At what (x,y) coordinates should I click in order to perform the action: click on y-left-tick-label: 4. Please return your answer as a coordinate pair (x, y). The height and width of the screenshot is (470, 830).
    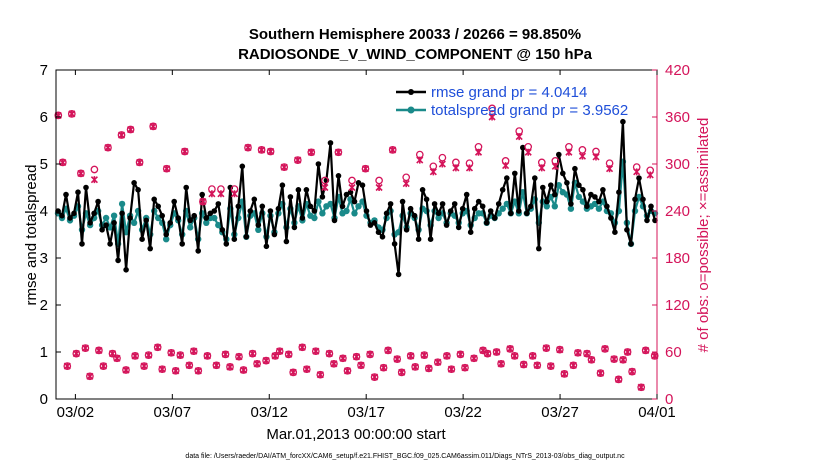
    Looking at the image, I should click on (44, 211).